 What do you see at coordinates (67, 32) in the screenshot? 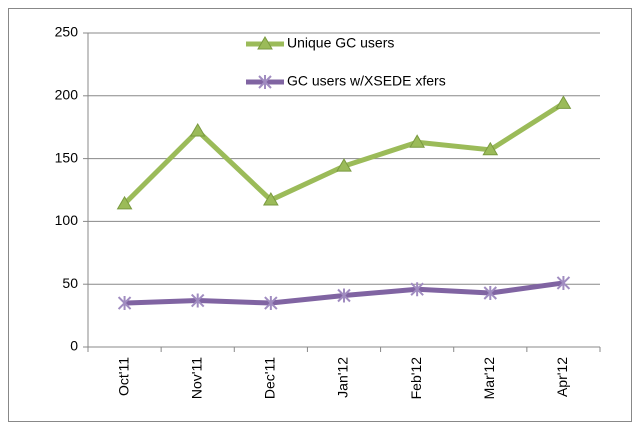
I see `y-tick-label: 250` at bounding box center [67, 32].